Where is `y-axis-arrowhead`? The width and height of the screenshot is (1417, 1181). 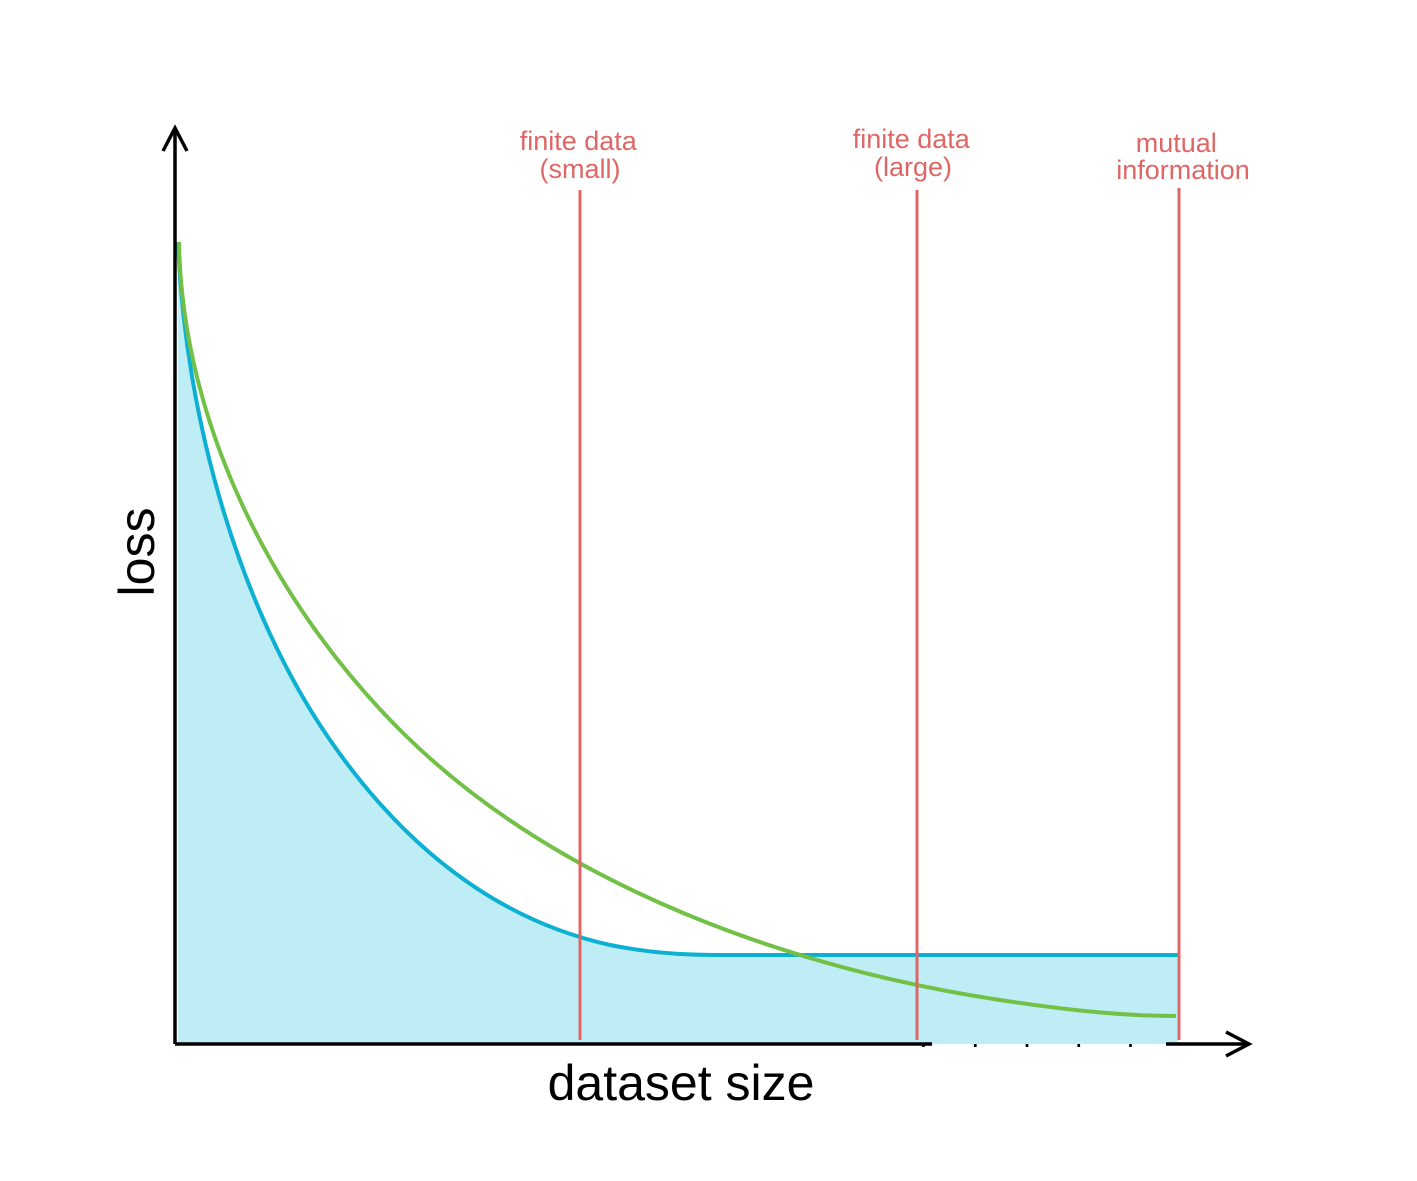
y-axis-arrowhead is located at coordinates (175, 138).